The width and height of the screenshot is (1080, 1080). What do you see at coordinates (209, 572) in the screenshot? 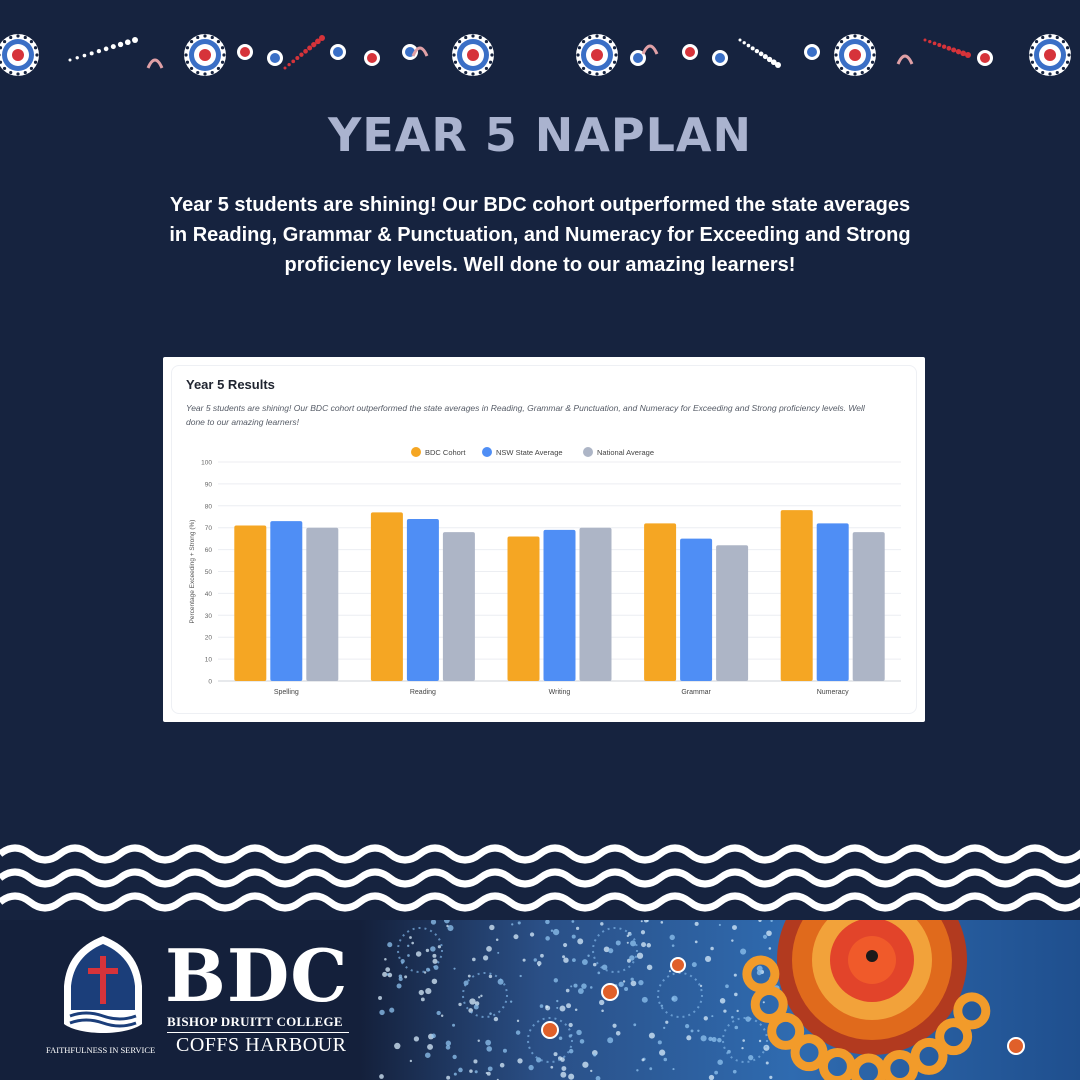
I see `y-tick-label: 50` at bounding box center [209, 572].